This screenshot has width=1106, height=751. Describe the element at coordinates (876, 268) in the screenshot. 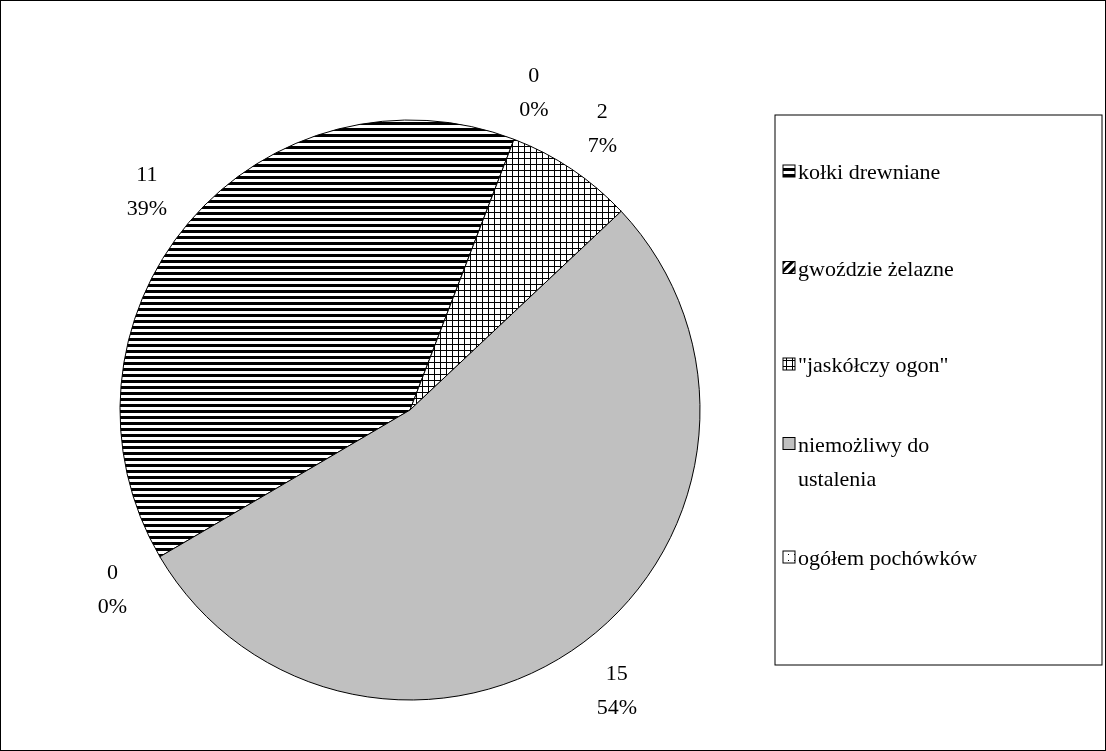

I see `legend-label: gwoździe żelazne` at that location.